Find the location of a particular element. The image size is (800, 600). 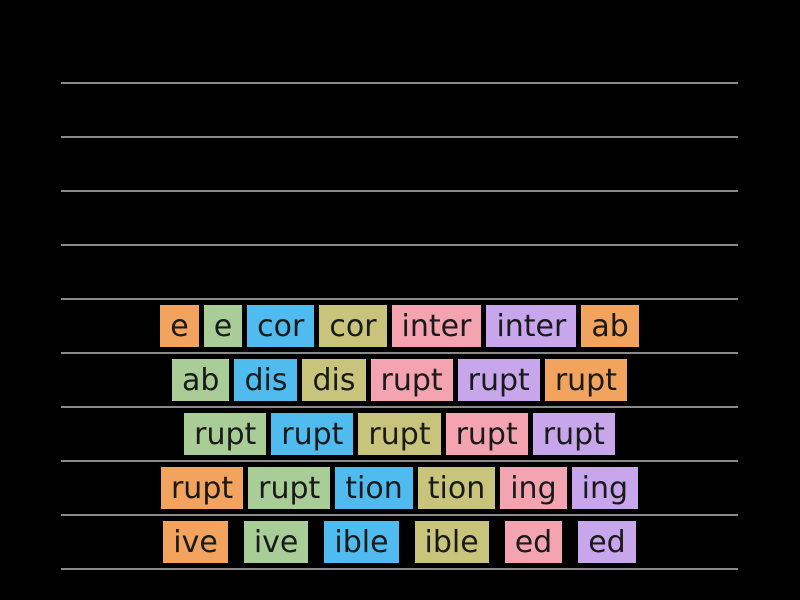

tile-row-2: ab dis dis rupt rupt rupt is located at coordinates (399, 380).